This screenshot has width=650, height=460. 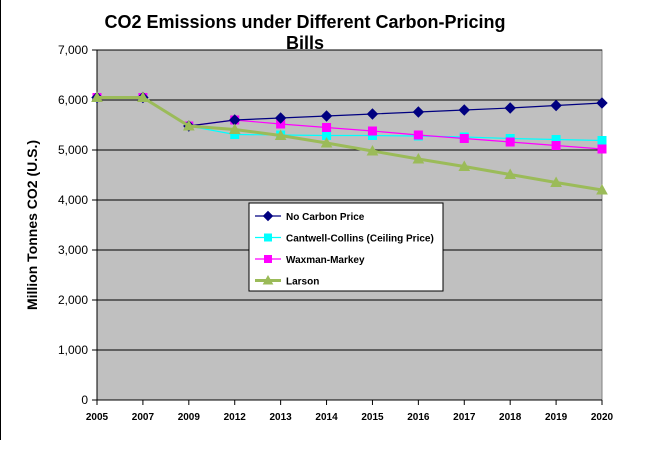 What do you see at coordinates (84, 400) in the screenshot?
I see `y-tick-label: 0` at bounding box center [84, 400].